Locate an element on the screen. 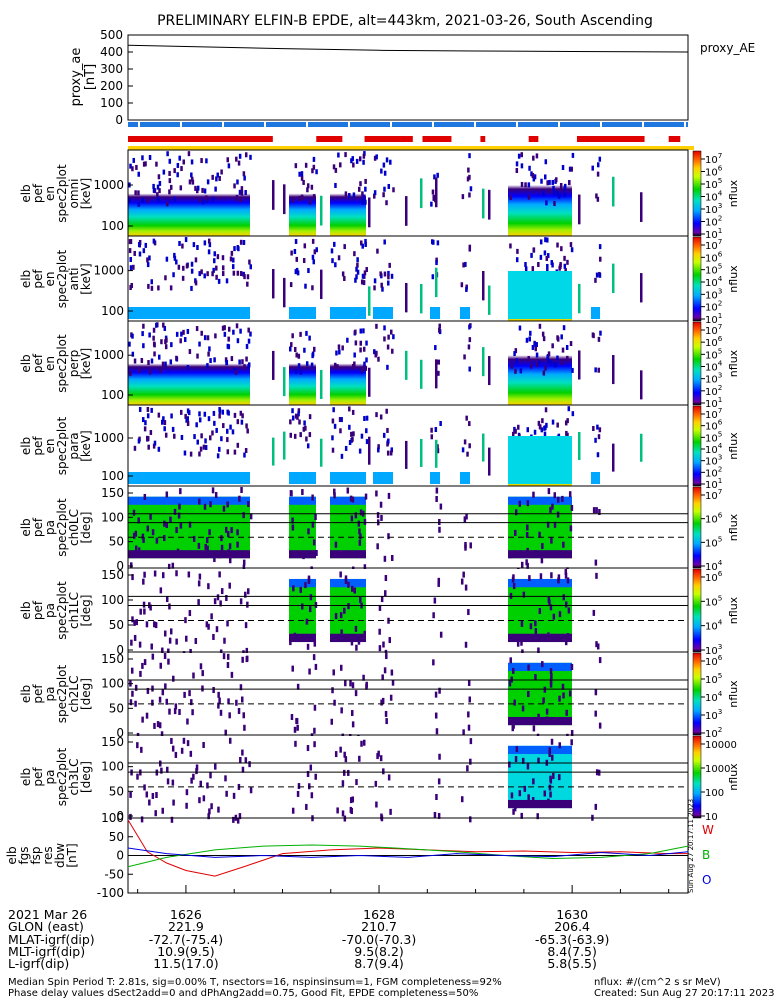 Image resolution: width=775 pixels, height=1000 pixels. ephemeris-gap is located at coordinates (391, 124).